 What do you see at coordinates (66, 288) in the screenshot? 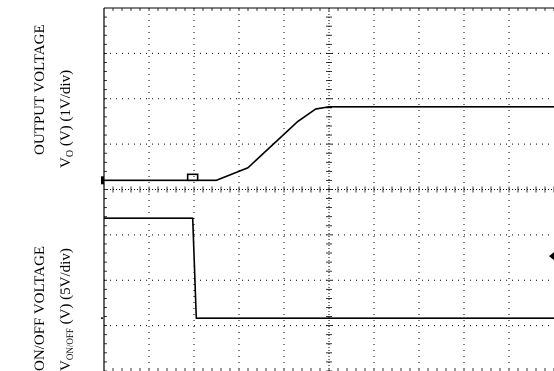
I see `onoff-voltage-units: (V) (5V/div)` at bounding box center [66, 288].